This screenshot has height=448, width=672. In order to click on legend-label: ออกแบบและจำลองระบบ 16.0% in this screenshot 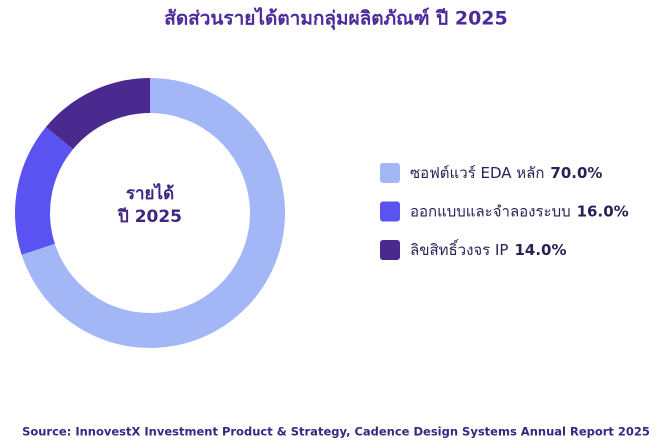, I will do `click(519, 211)`.